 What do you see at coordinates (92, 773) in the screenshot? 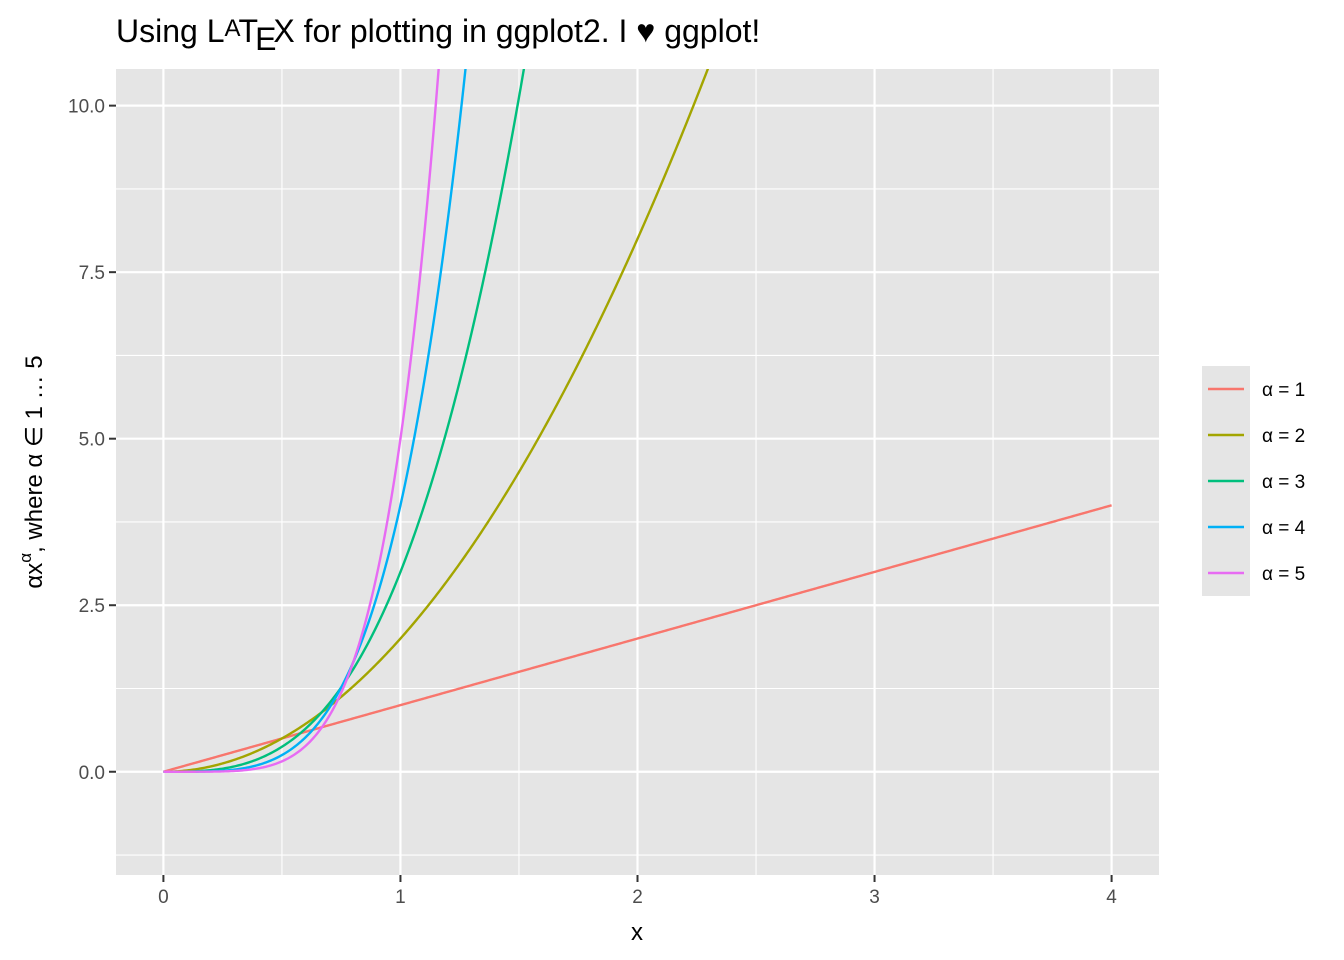
I see `y-tick-label: 0.0` at bounding box center [92, 773].